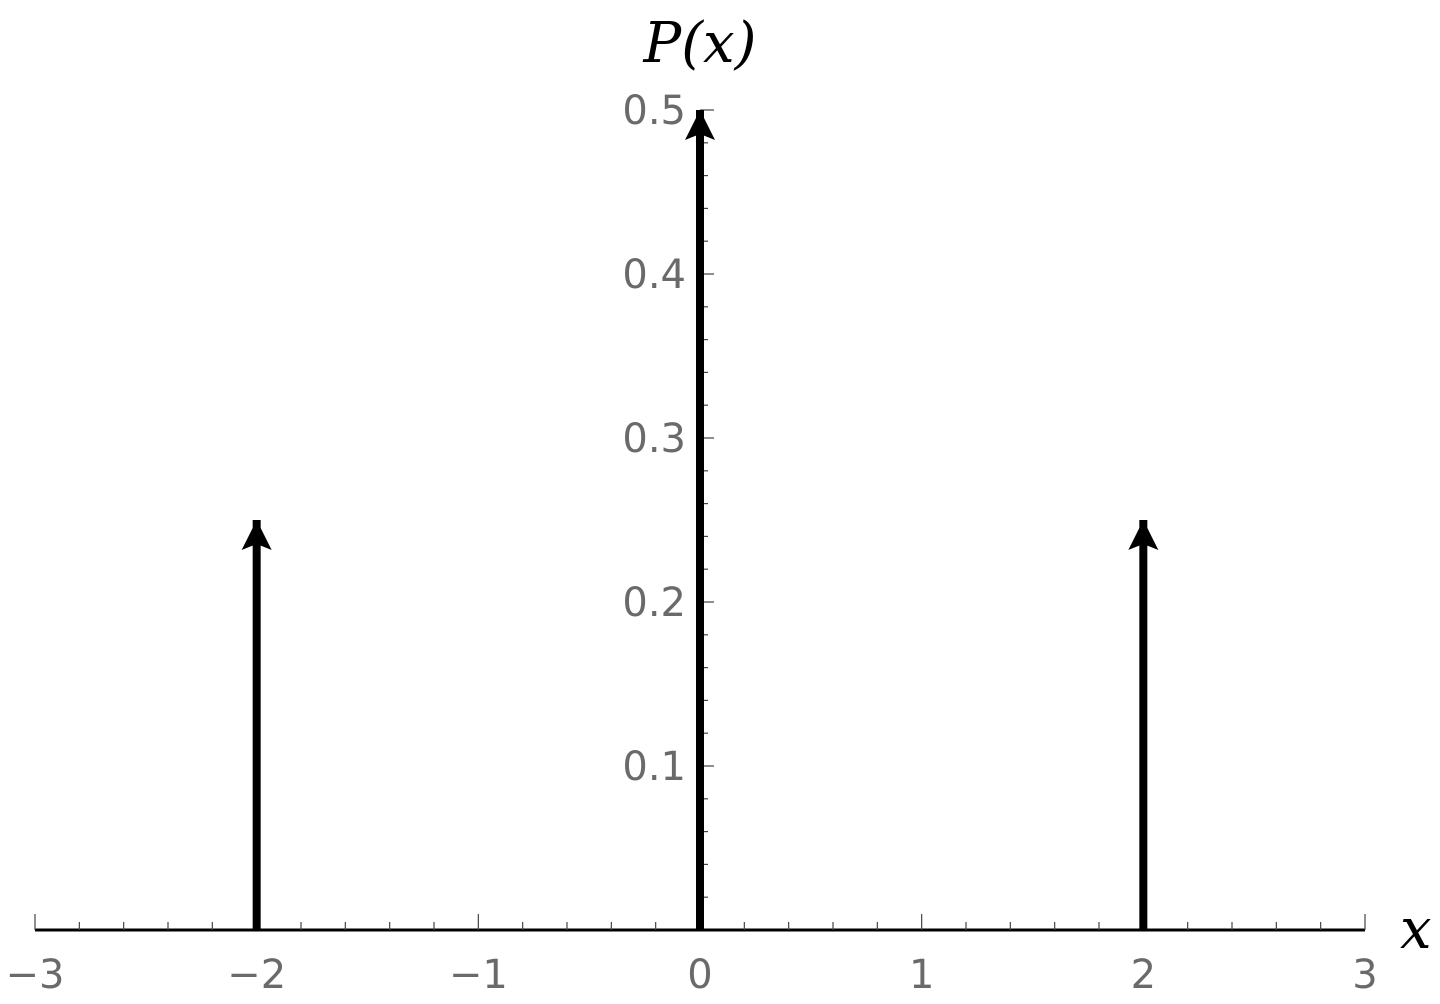 This screenshot has width=1440, height=1004. I want to click on x-tick-label: 1, so click(921, 975).